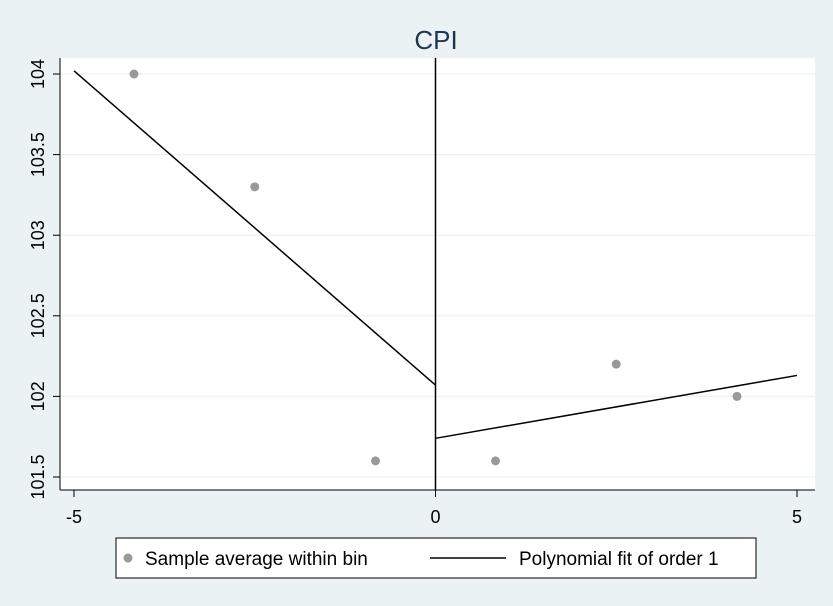  I want to click on x-tick-label-1: 0, so click(435, 517).